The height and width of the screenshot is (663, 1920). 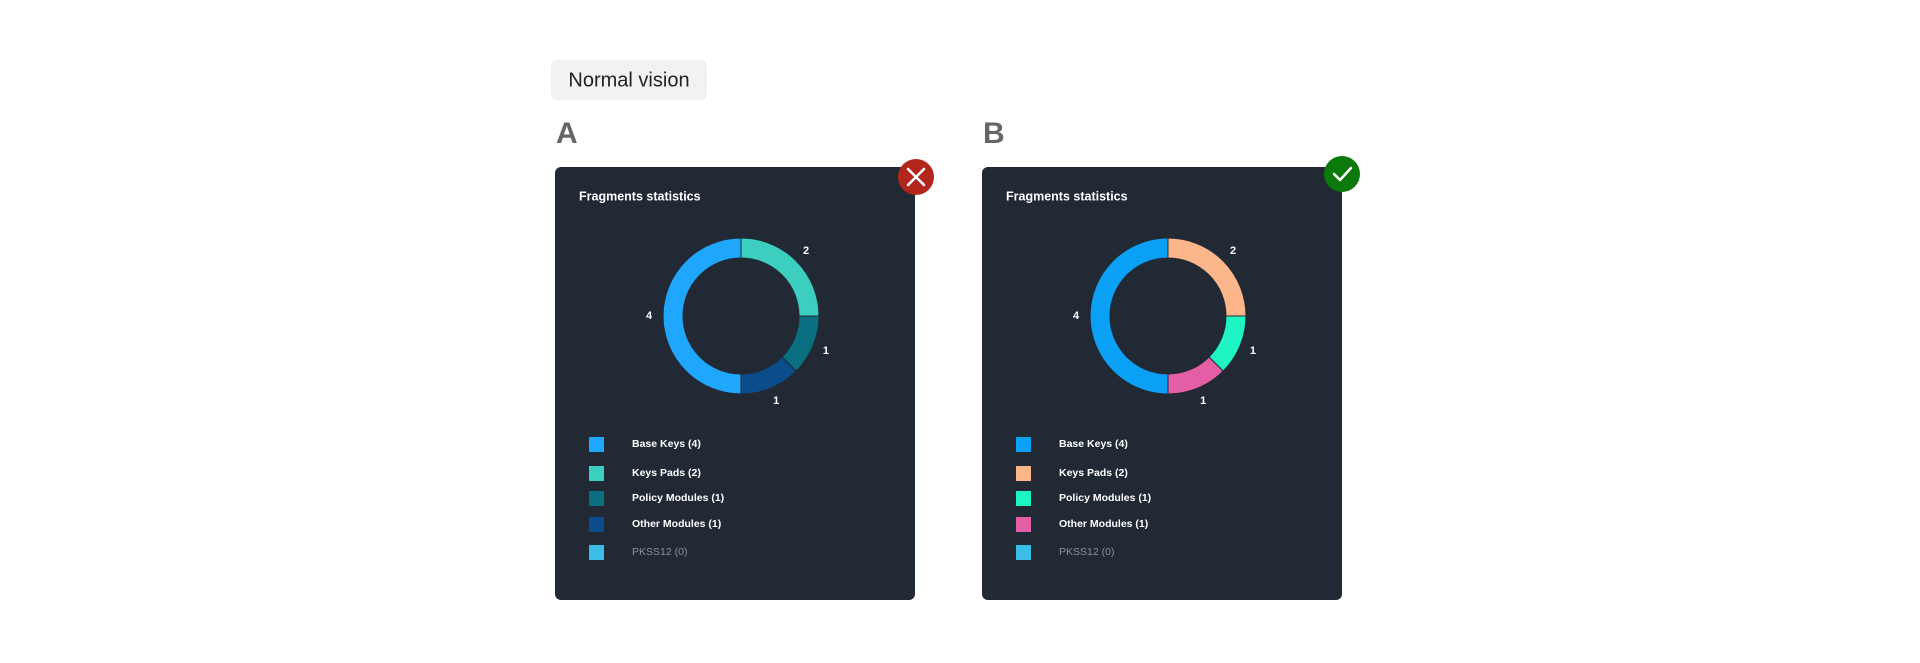 What do you see at coordinates (567, 133) in the screenshot?
I see `panel-label: A` at bounding box center [567, 133].